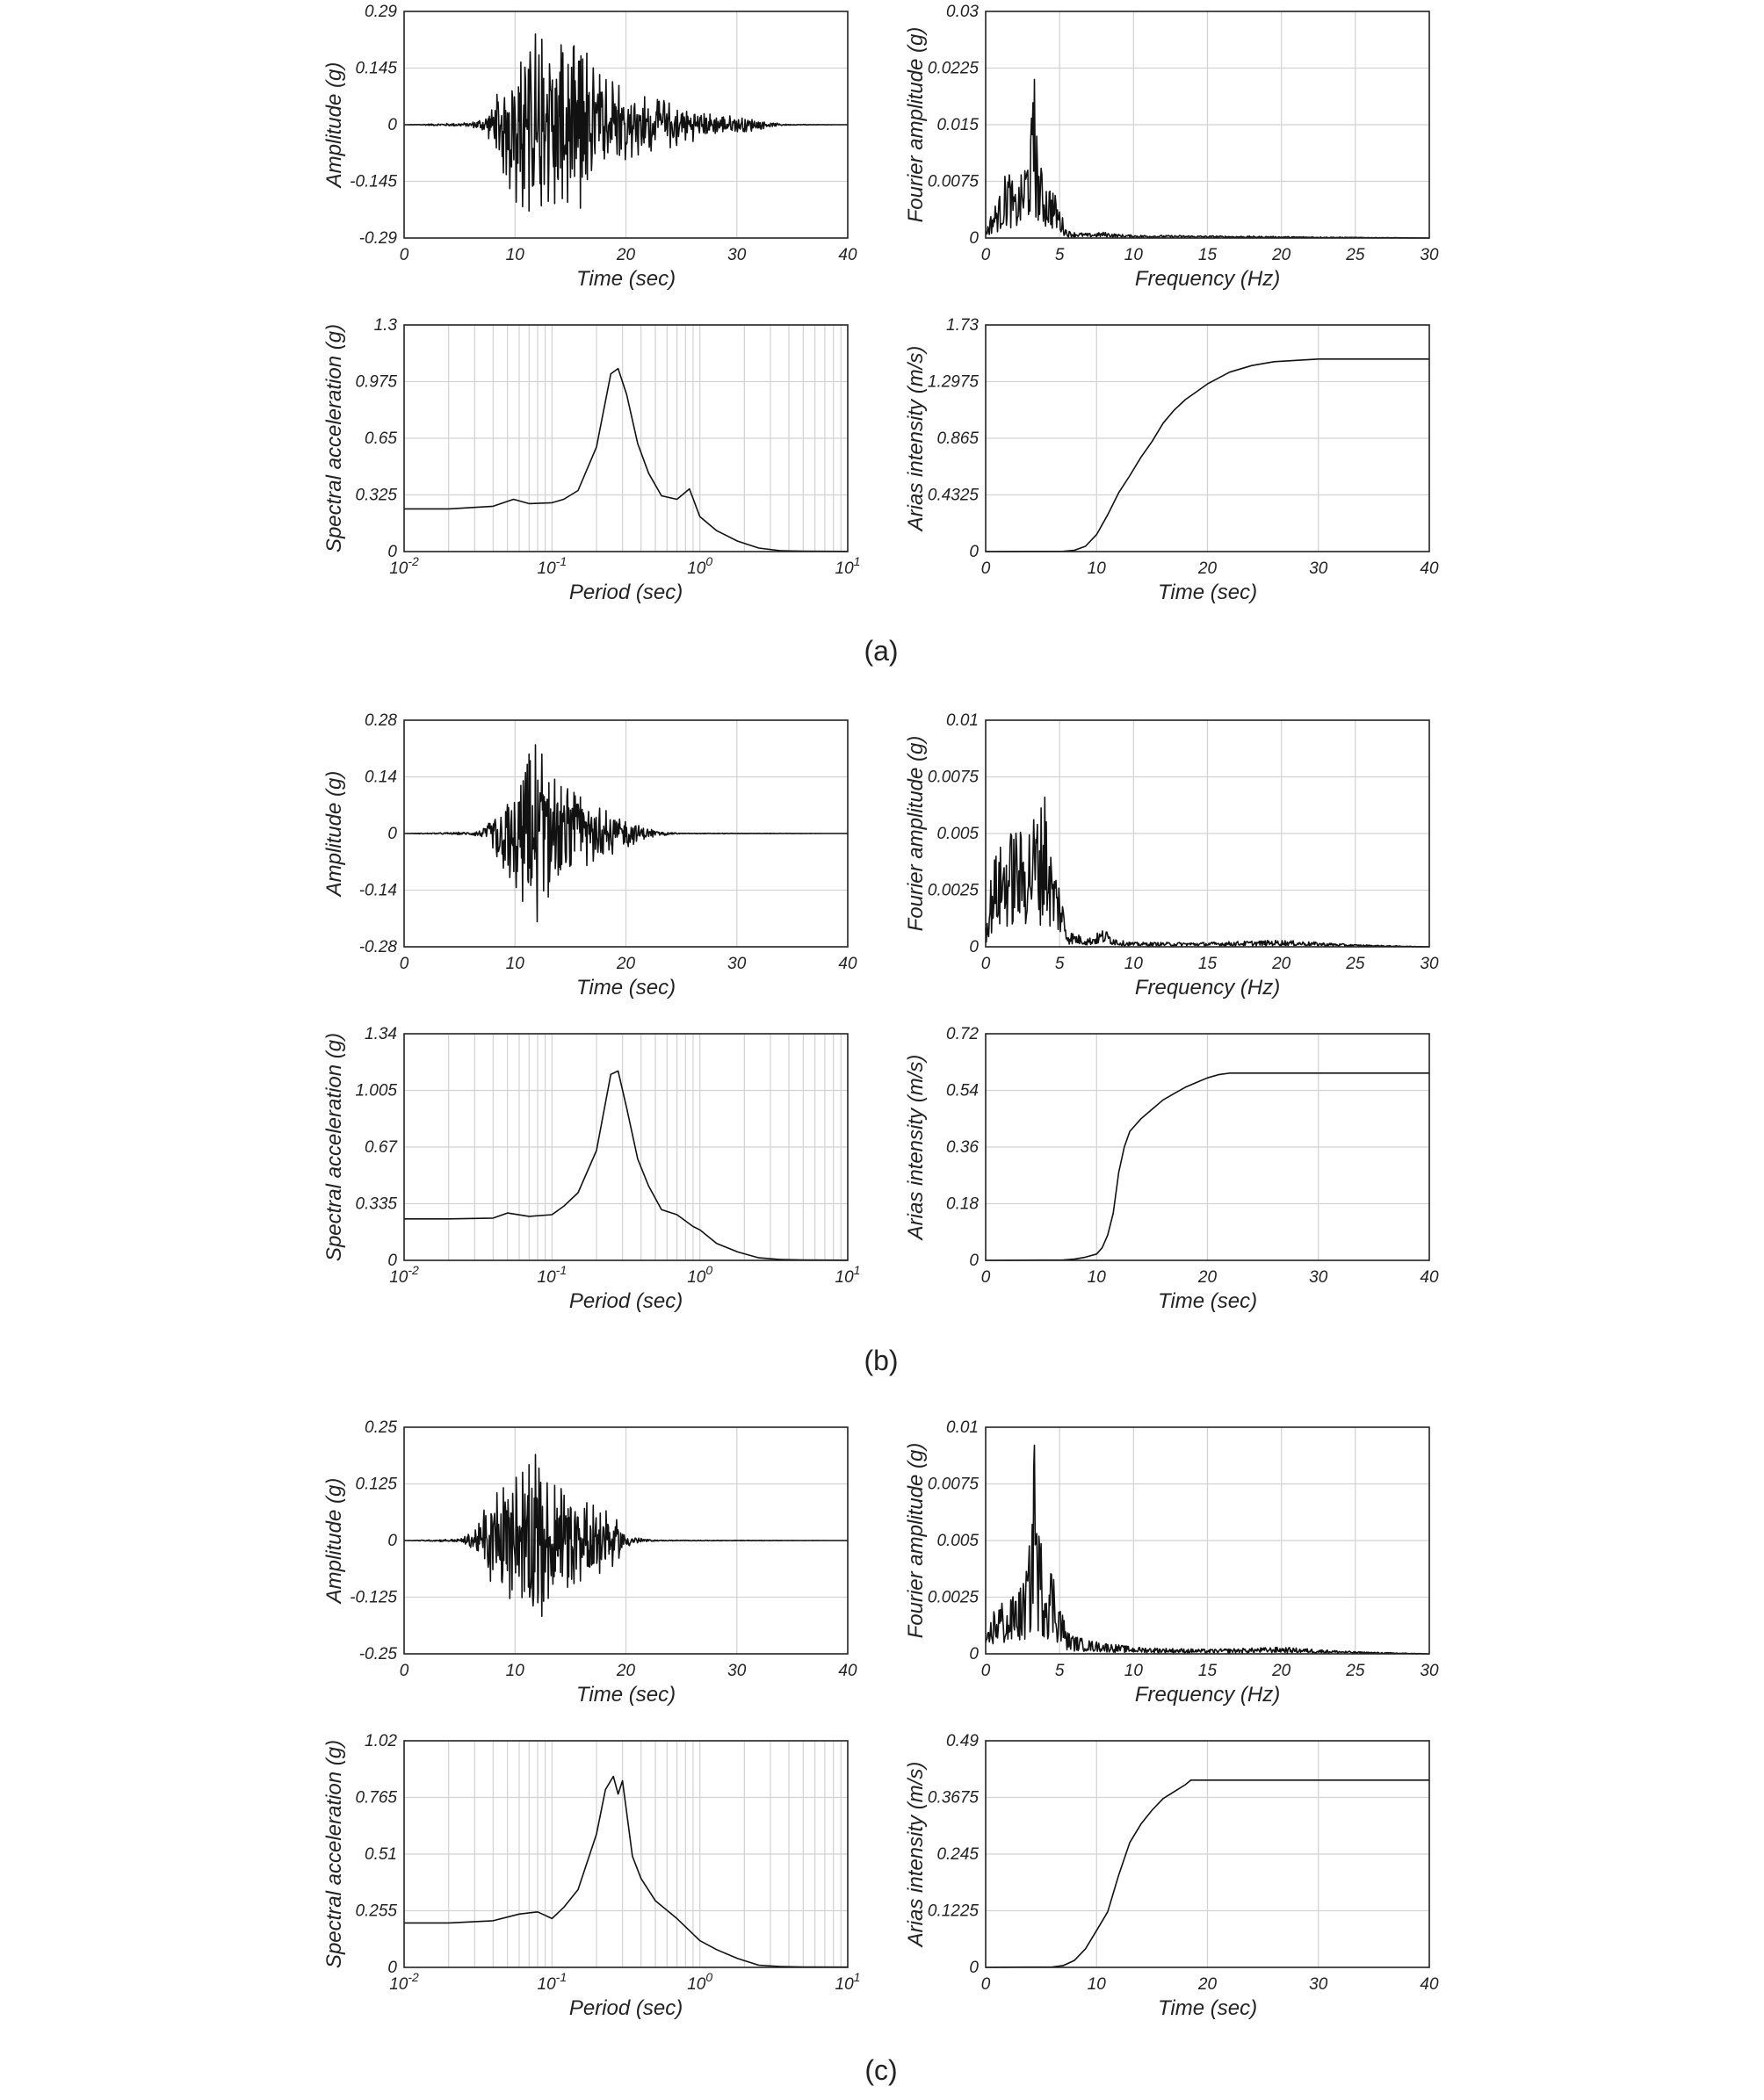  I want to click on y-tick-label: -0.145, so click(373, 182).